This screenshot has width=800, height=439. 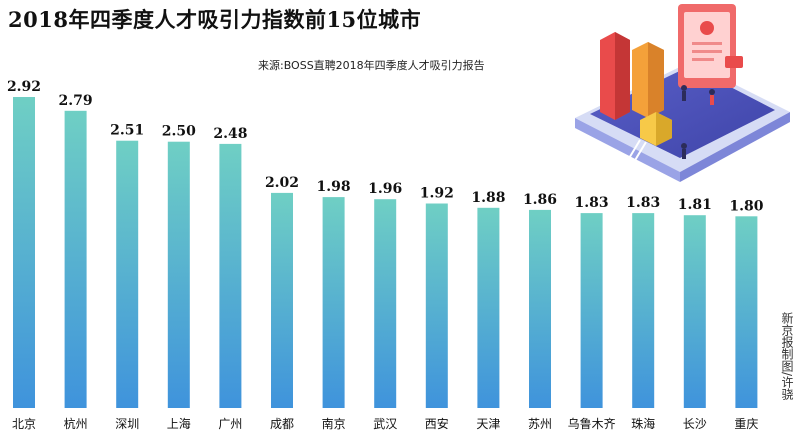 I want to click on category-label: 深圳, so click(x=127, y=424).